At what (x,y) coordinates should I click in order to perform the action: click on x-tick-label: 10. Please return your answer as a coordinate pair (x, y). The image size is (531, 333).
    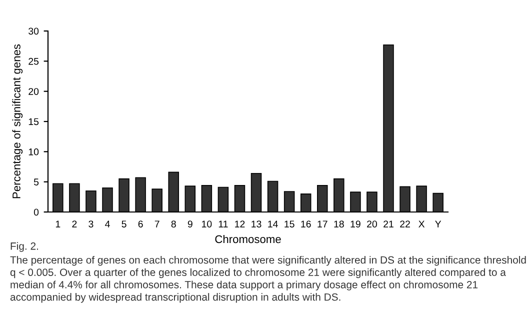
    Looking at the image, I should click on (207, 224).